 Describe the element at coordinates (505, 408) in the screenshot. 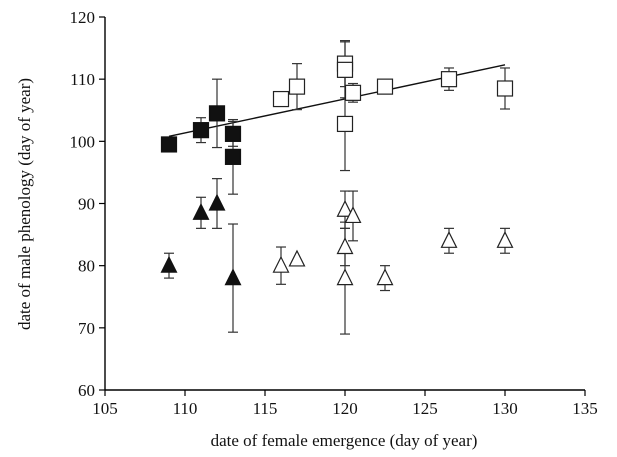

I see `x-tick-label: 130` at that location.